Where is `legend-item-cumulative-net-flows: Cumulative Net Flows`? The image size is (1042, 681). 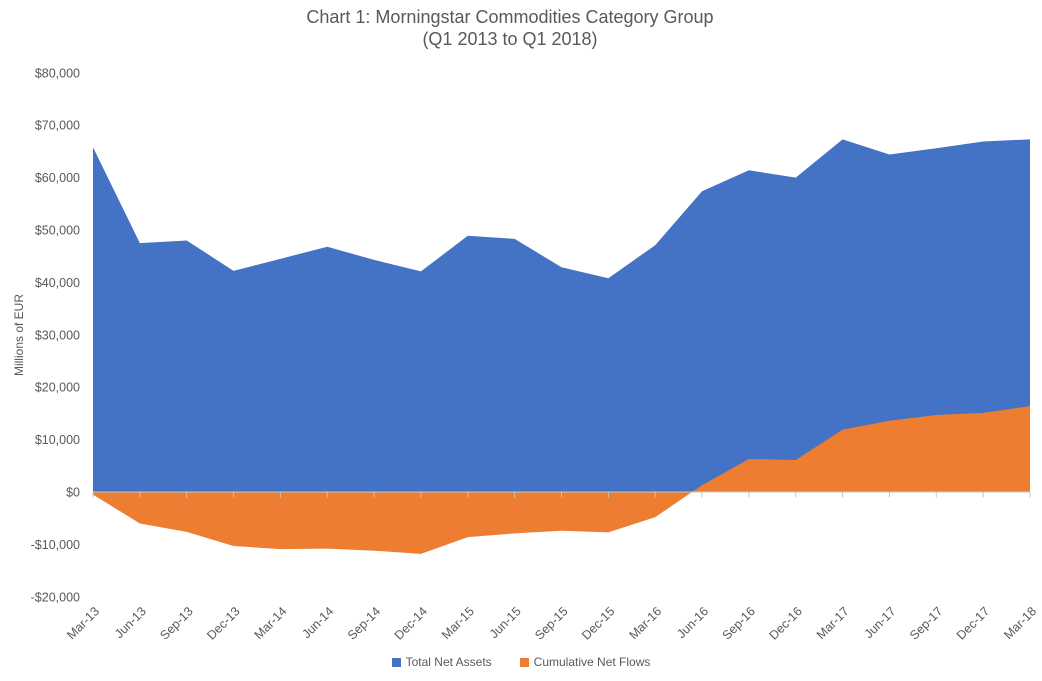 legend-item-cumulative-net-flows: Cumulative Net Flows is located at coordinates (585, 662).